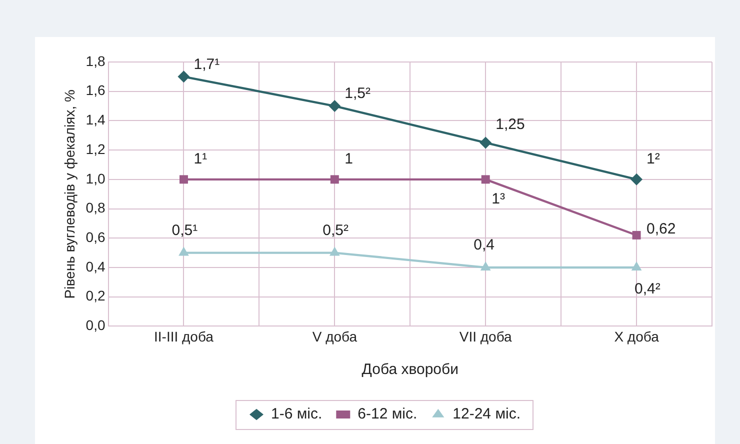 This screenshot has width=740, height=444. Describe the element at coordinates (296, 414) in the screenshot. I see `legend-label: 1-6 міс.` at that location.